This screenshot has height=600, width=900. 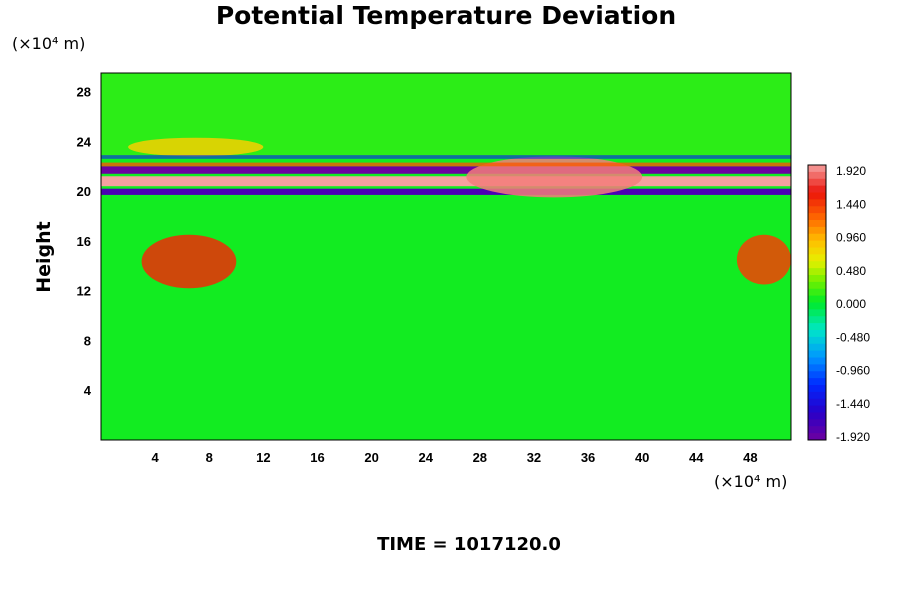 I want to click on y-tick-label: 28, so click(x=84, y=92).